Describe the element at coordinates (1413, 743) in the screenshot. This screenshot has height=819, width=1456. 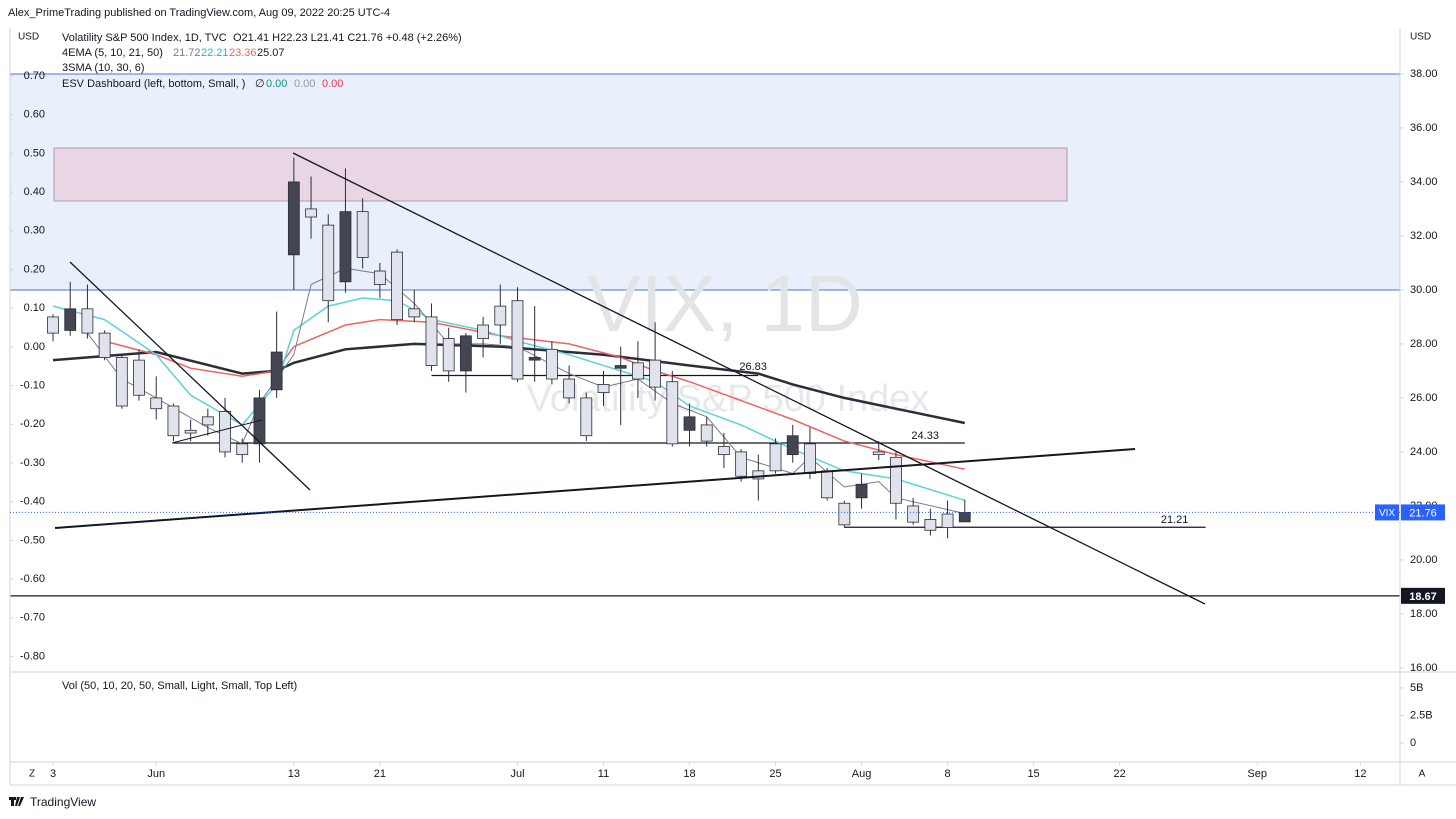
I see `vol-tick-label: 0` at that location.